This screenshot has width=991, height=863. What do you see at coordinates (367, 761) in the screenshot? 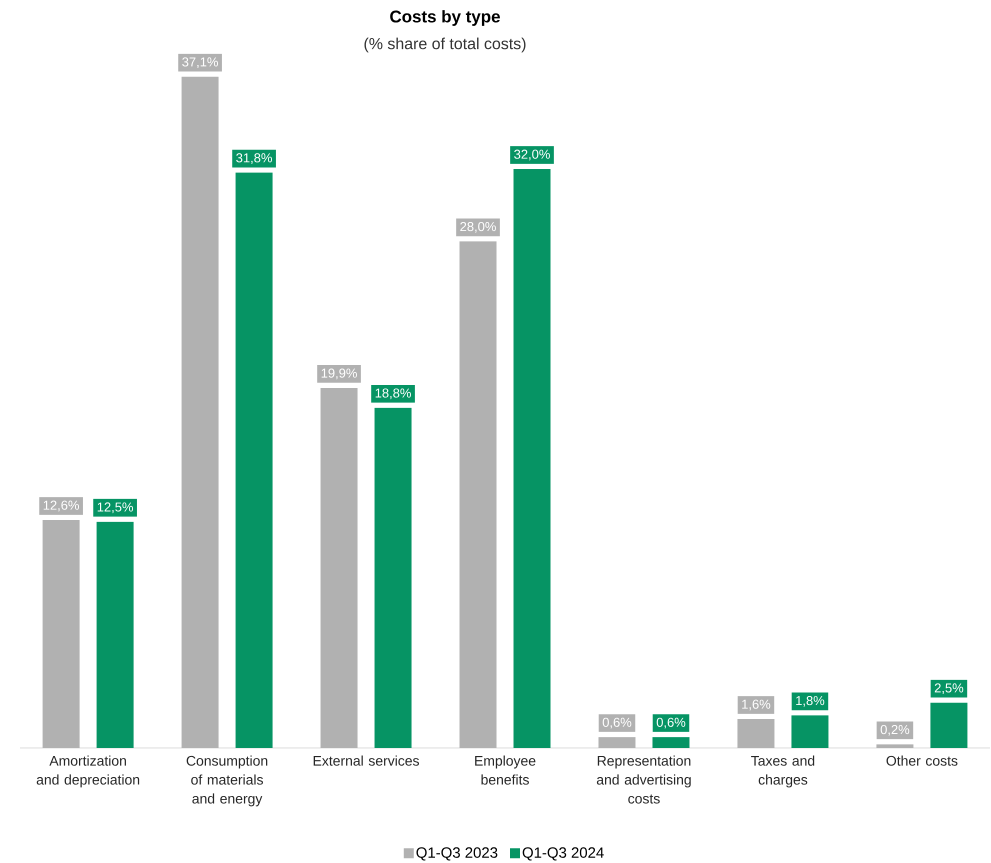
I see `x-tick-label: External services` at bounding box center [367, 761].